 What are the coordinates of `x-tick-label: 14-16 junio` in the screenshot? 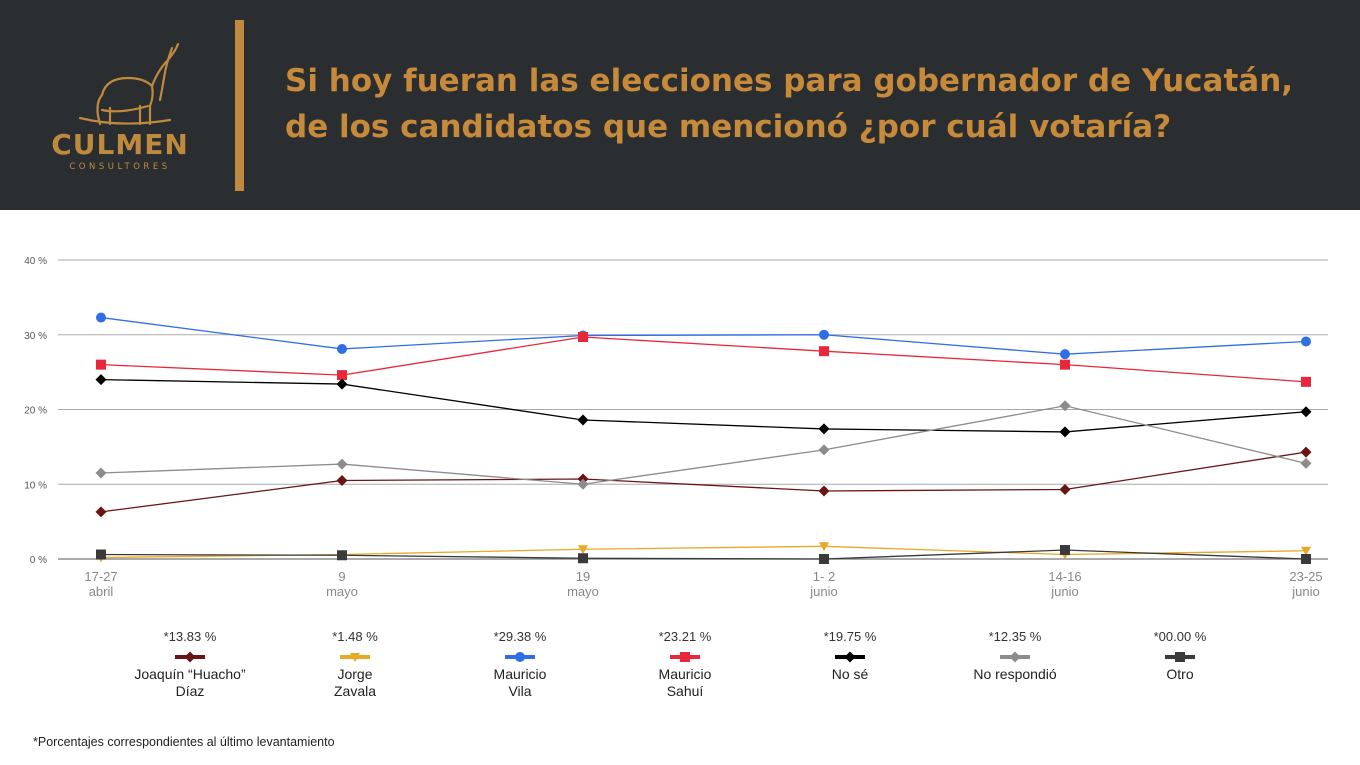 It's located at (1064, 584).